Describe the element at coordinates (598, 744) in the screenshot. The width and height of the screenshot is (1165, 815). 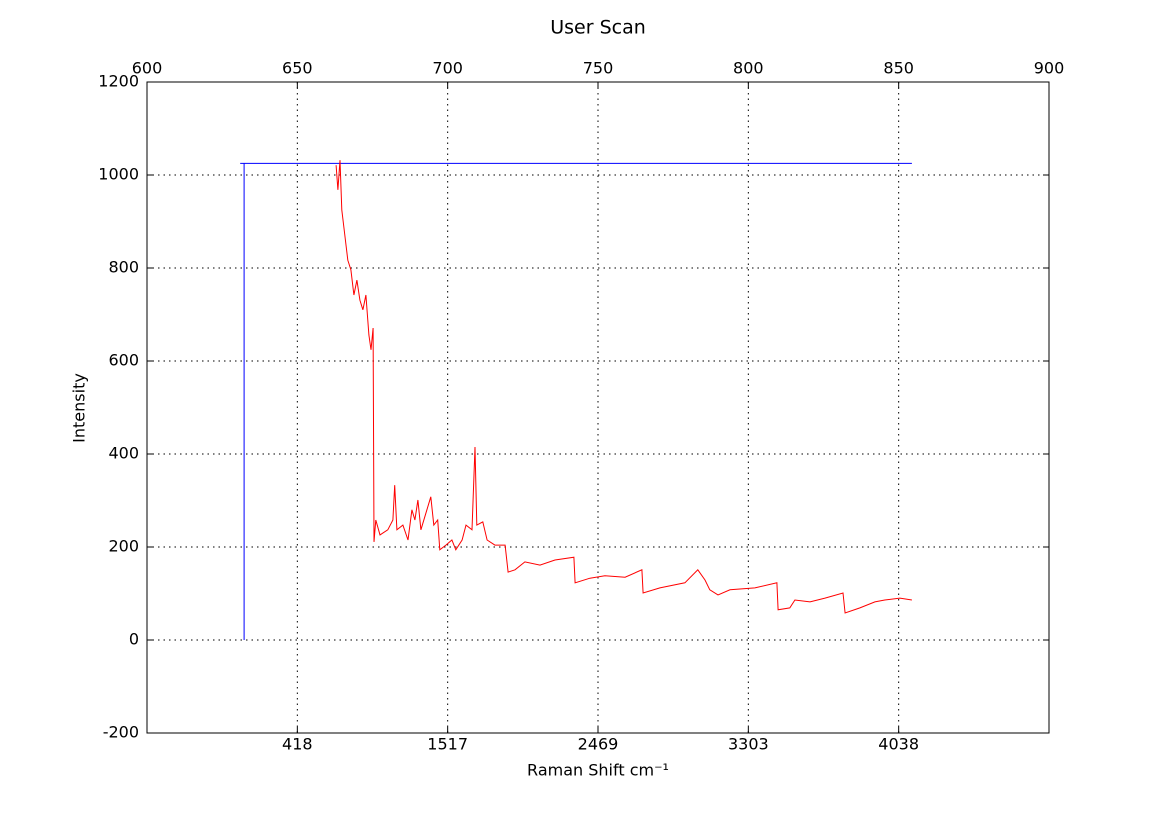
I see `x-tick-label: 2469` at that location.